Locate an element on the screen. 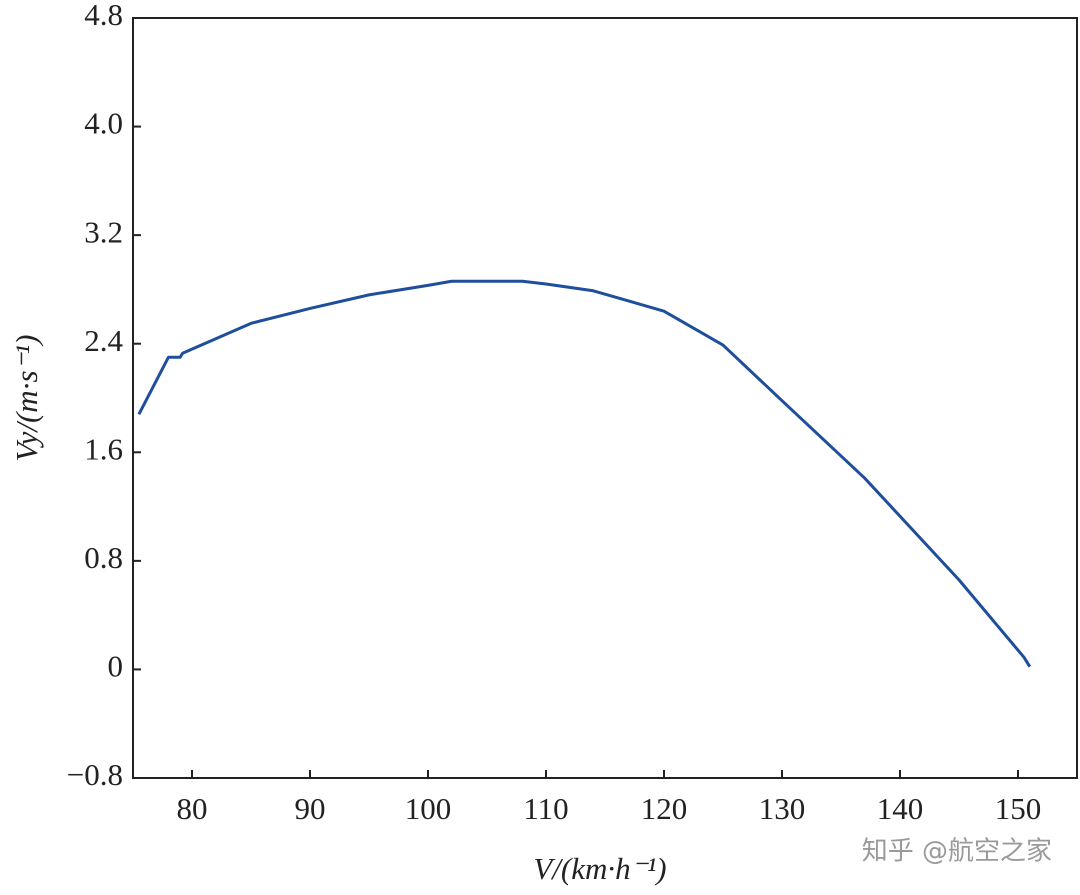  y-tick-label: 3.2 is located at coordinates (103, 231).